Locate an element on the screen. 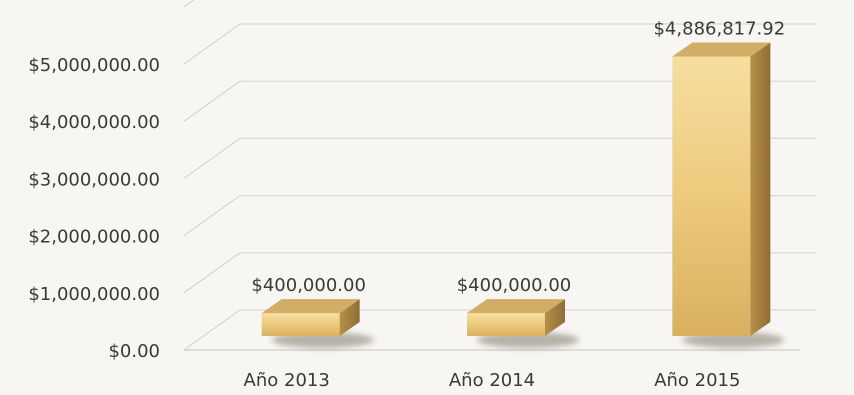 Image resolution: width=854 pixels, height=395 pixels. y-tick-label: $4,000,000.00 is located at coordinates (94, 122).